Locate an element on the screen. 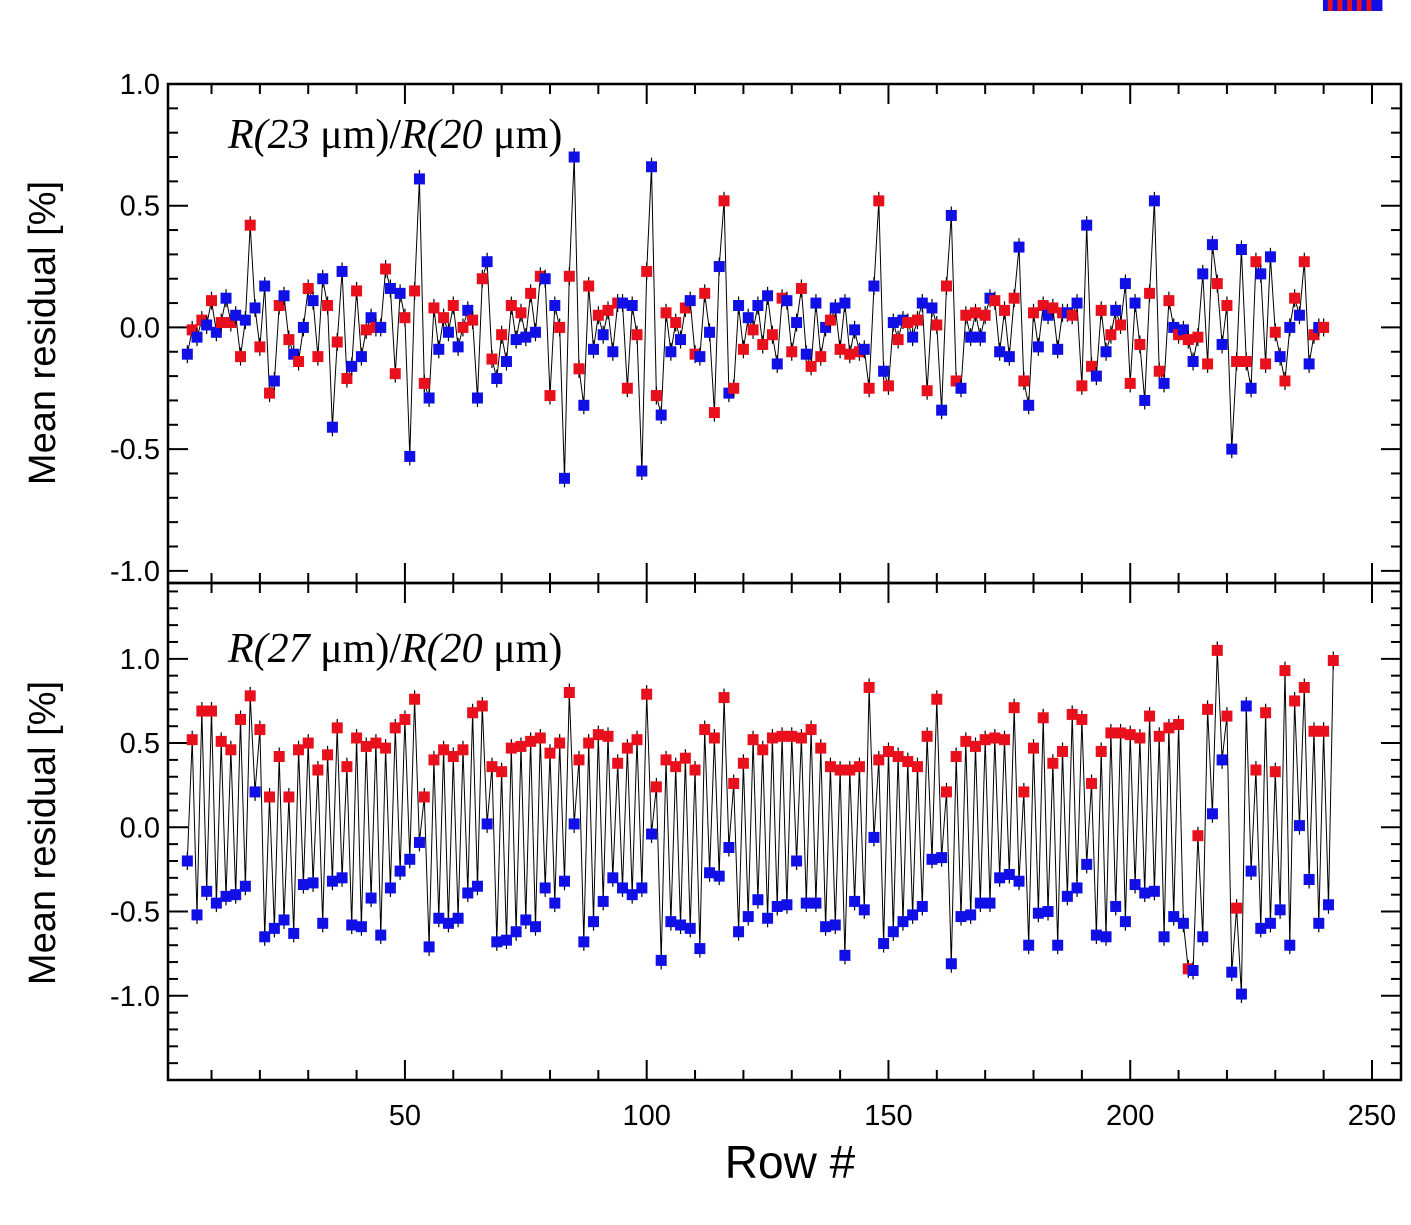 The width and height of the screenshot is (1411, 1225). x-tick-label: 200 is located at coordinates (1130, 1116).